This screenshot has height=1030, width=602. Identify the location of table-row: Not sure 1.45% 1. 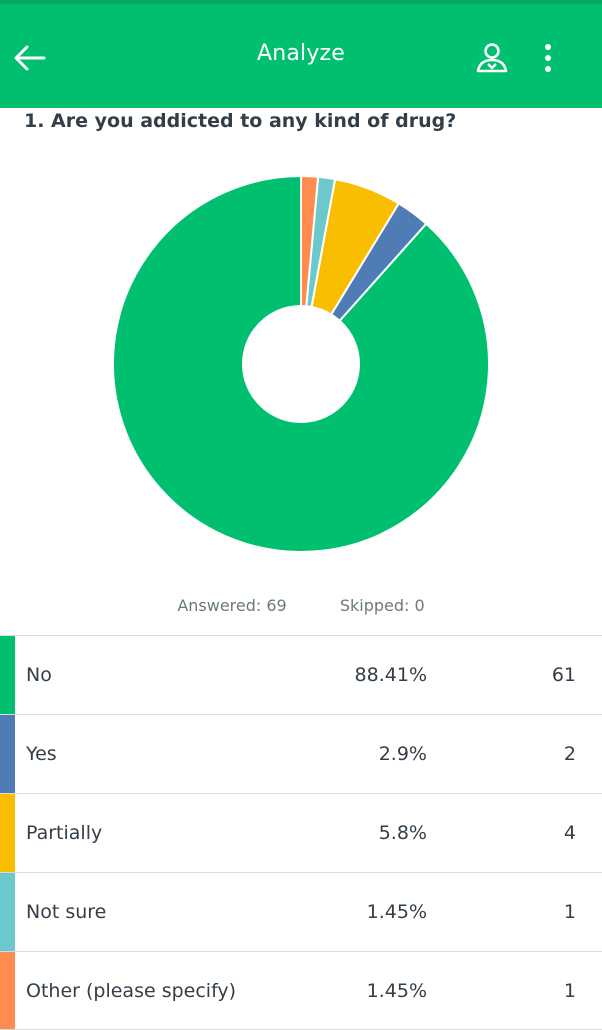
(301, 911).